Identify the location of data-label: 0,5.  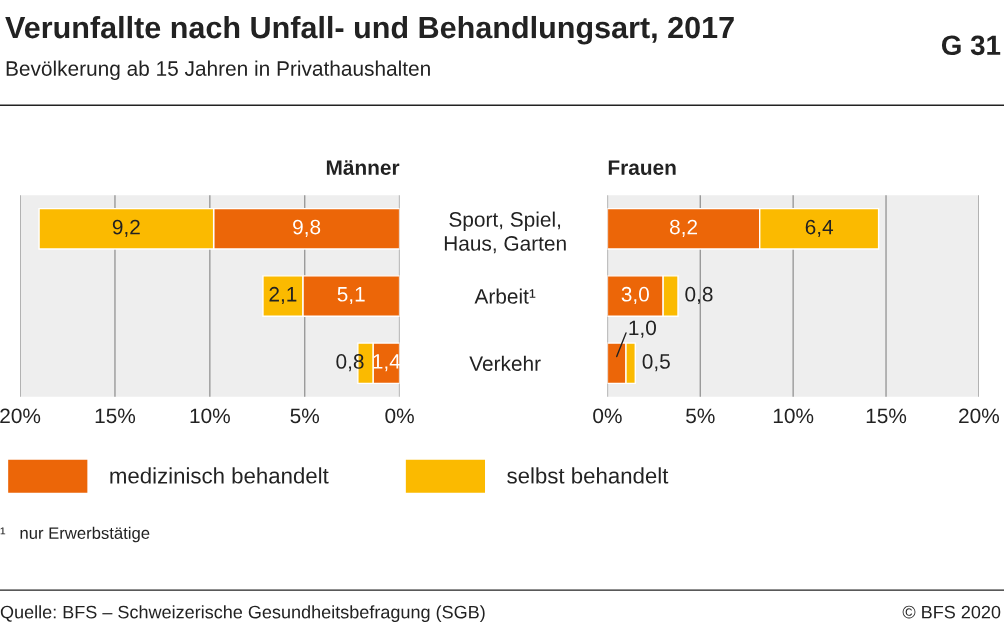
(656, 363).